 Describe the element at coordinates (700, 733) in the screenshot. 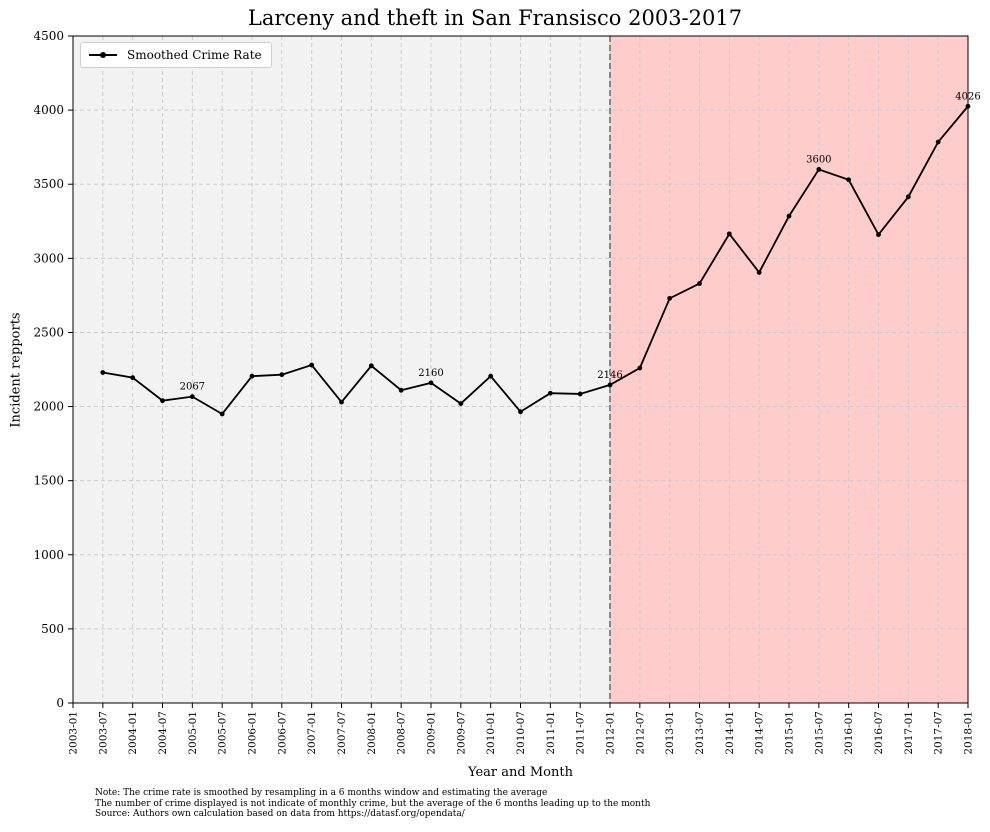

I see `x-tick-label: 2013-07` at that location.